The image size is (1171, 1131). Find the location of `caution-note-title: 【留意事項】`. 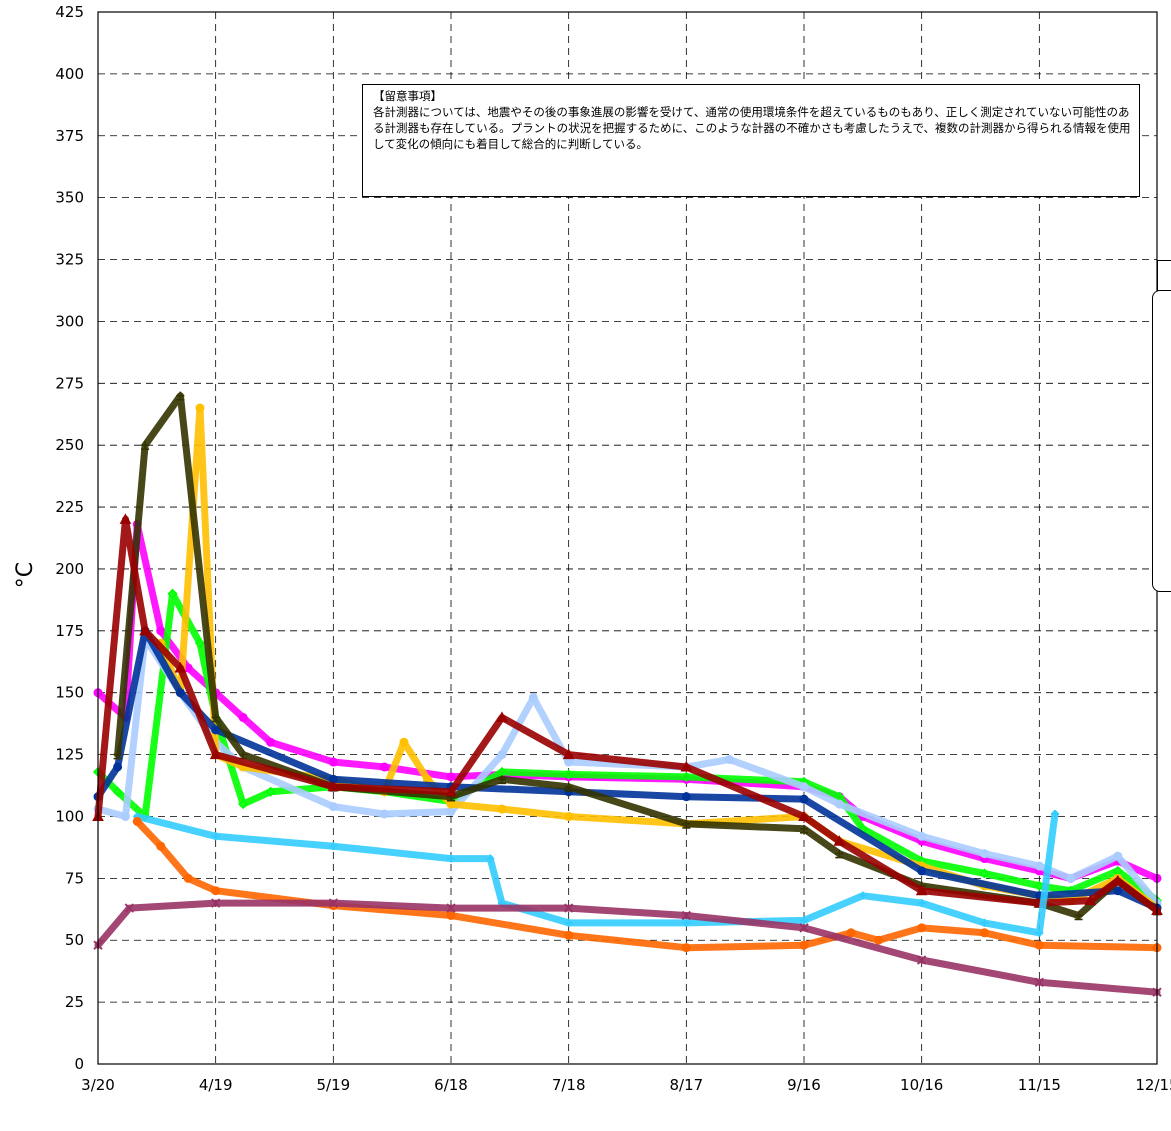

caution-note-title: 【留意事項】 is located at coordinates (407, 96).